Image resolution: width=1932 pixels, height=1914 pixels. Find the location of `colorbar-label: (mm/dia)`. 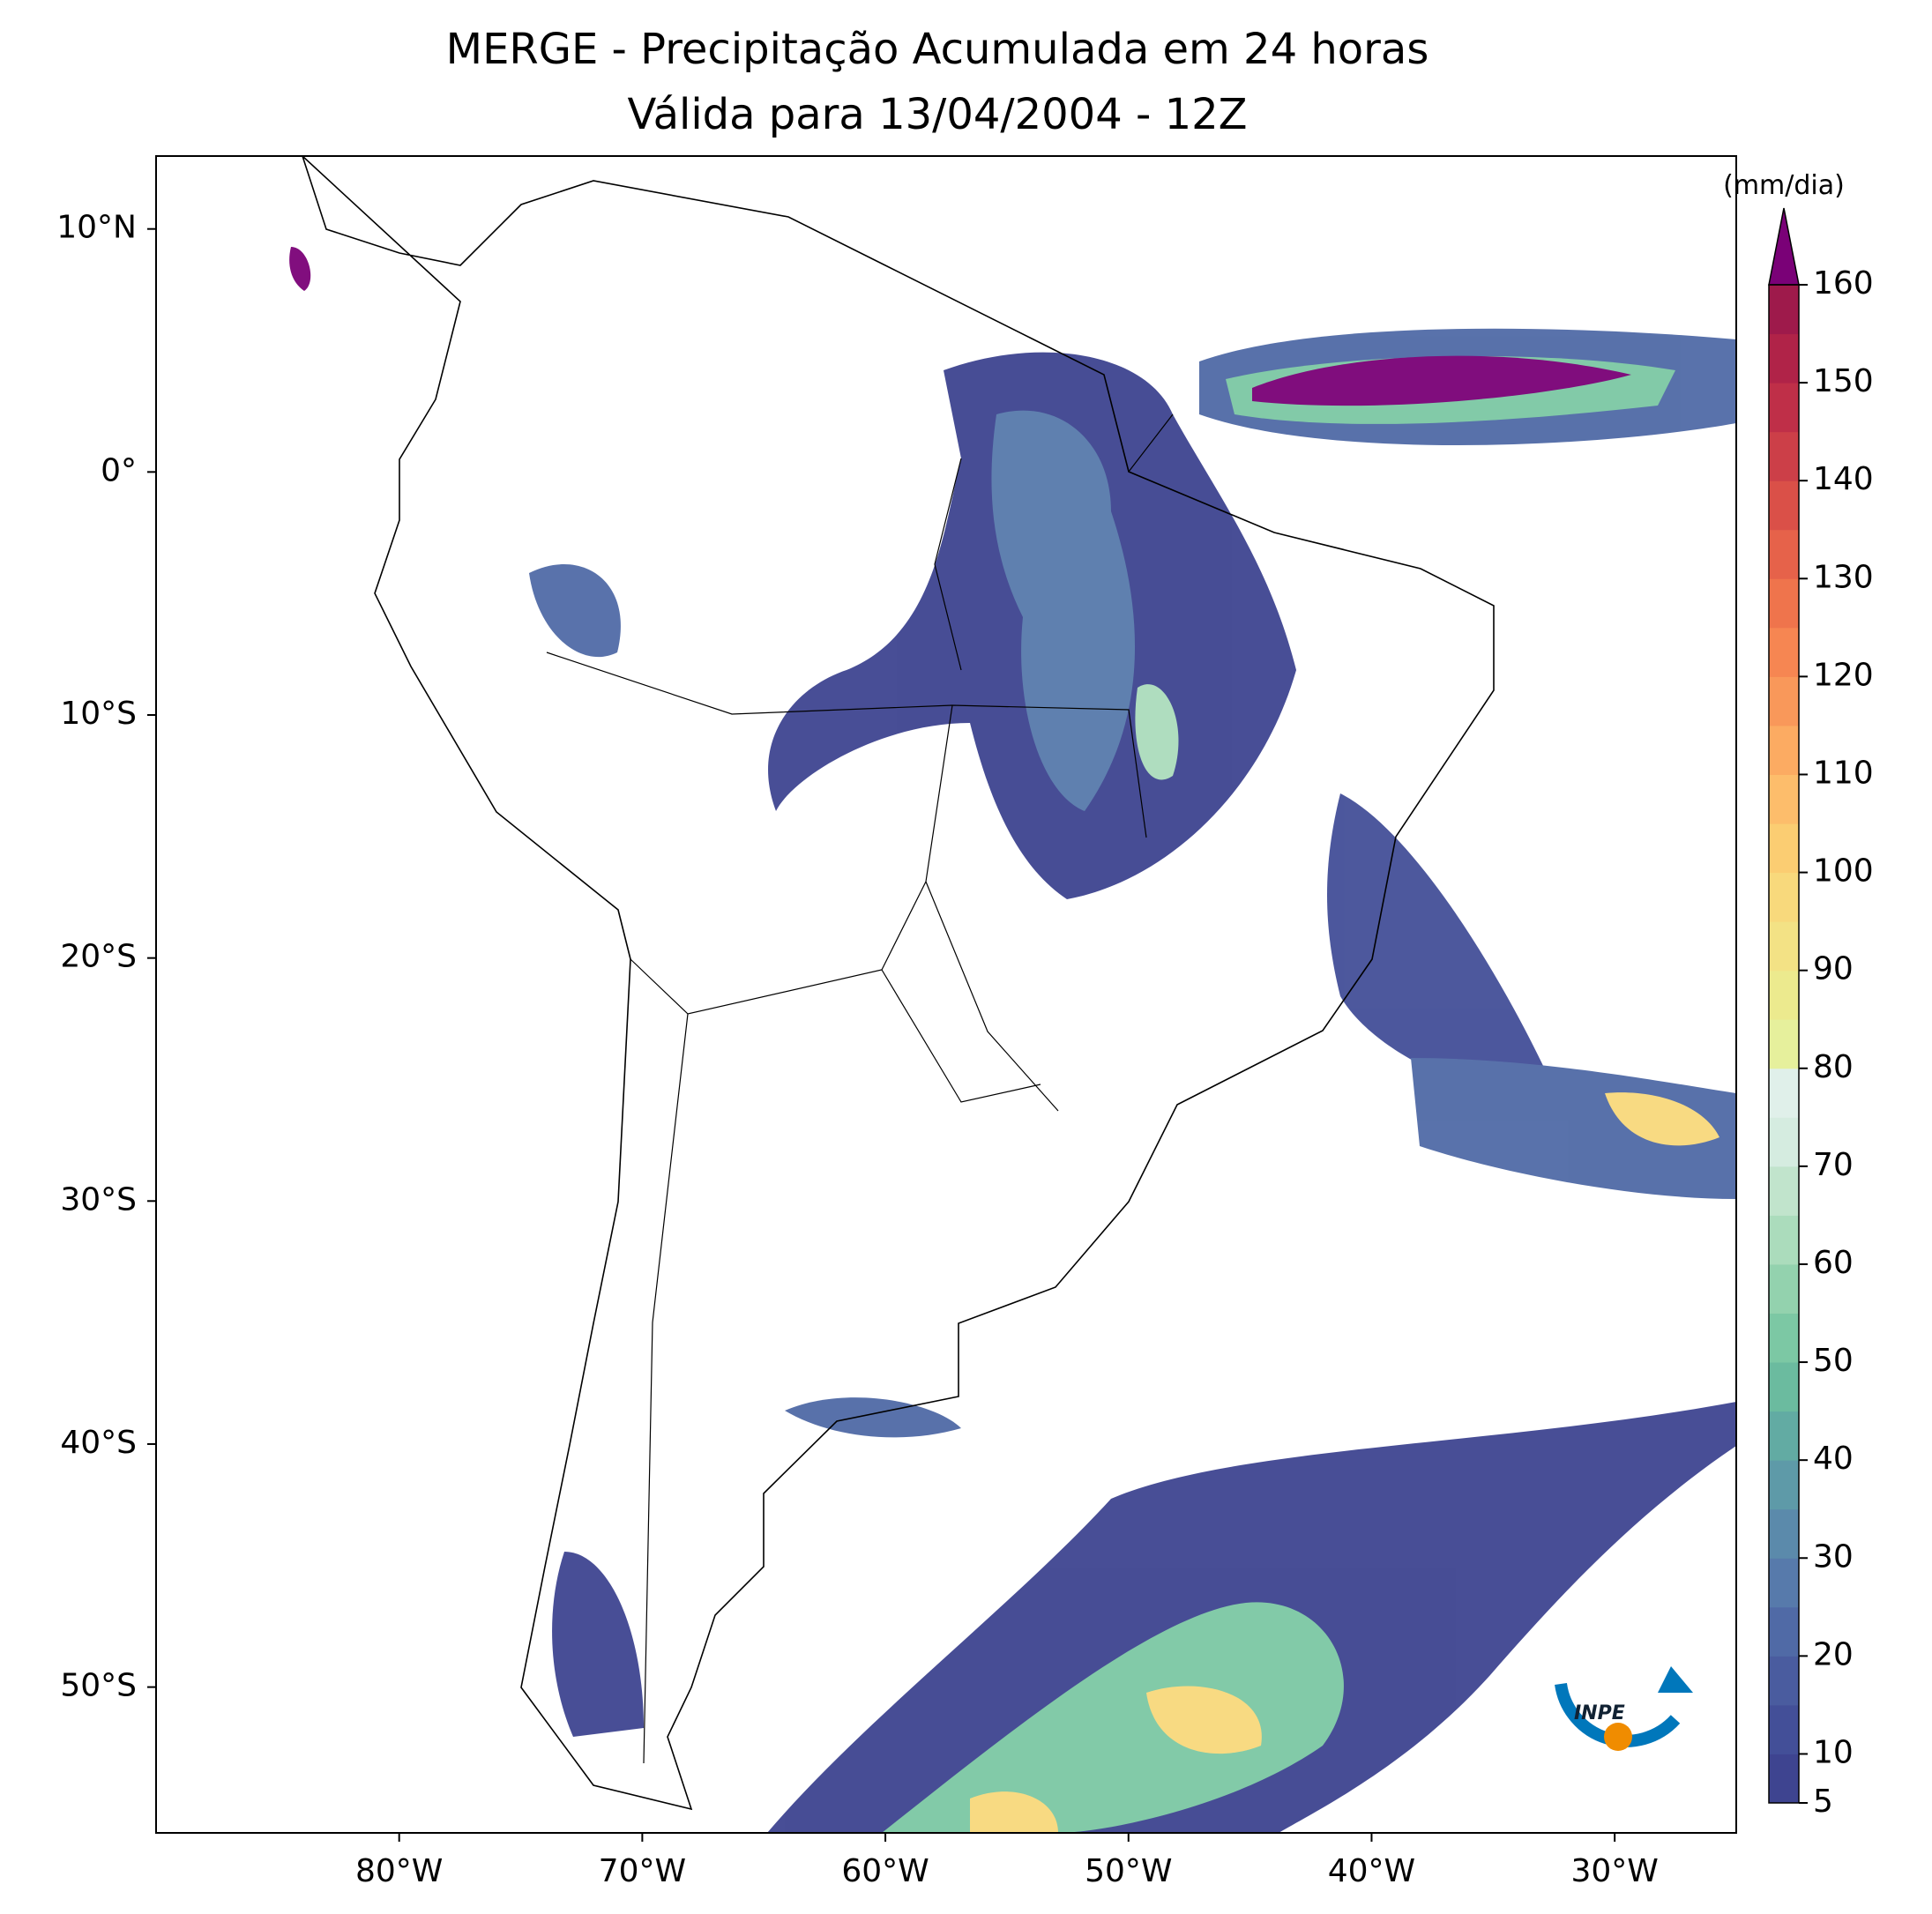

colorbar-label: (mm/dia) is located at coordinates (1784, 185).